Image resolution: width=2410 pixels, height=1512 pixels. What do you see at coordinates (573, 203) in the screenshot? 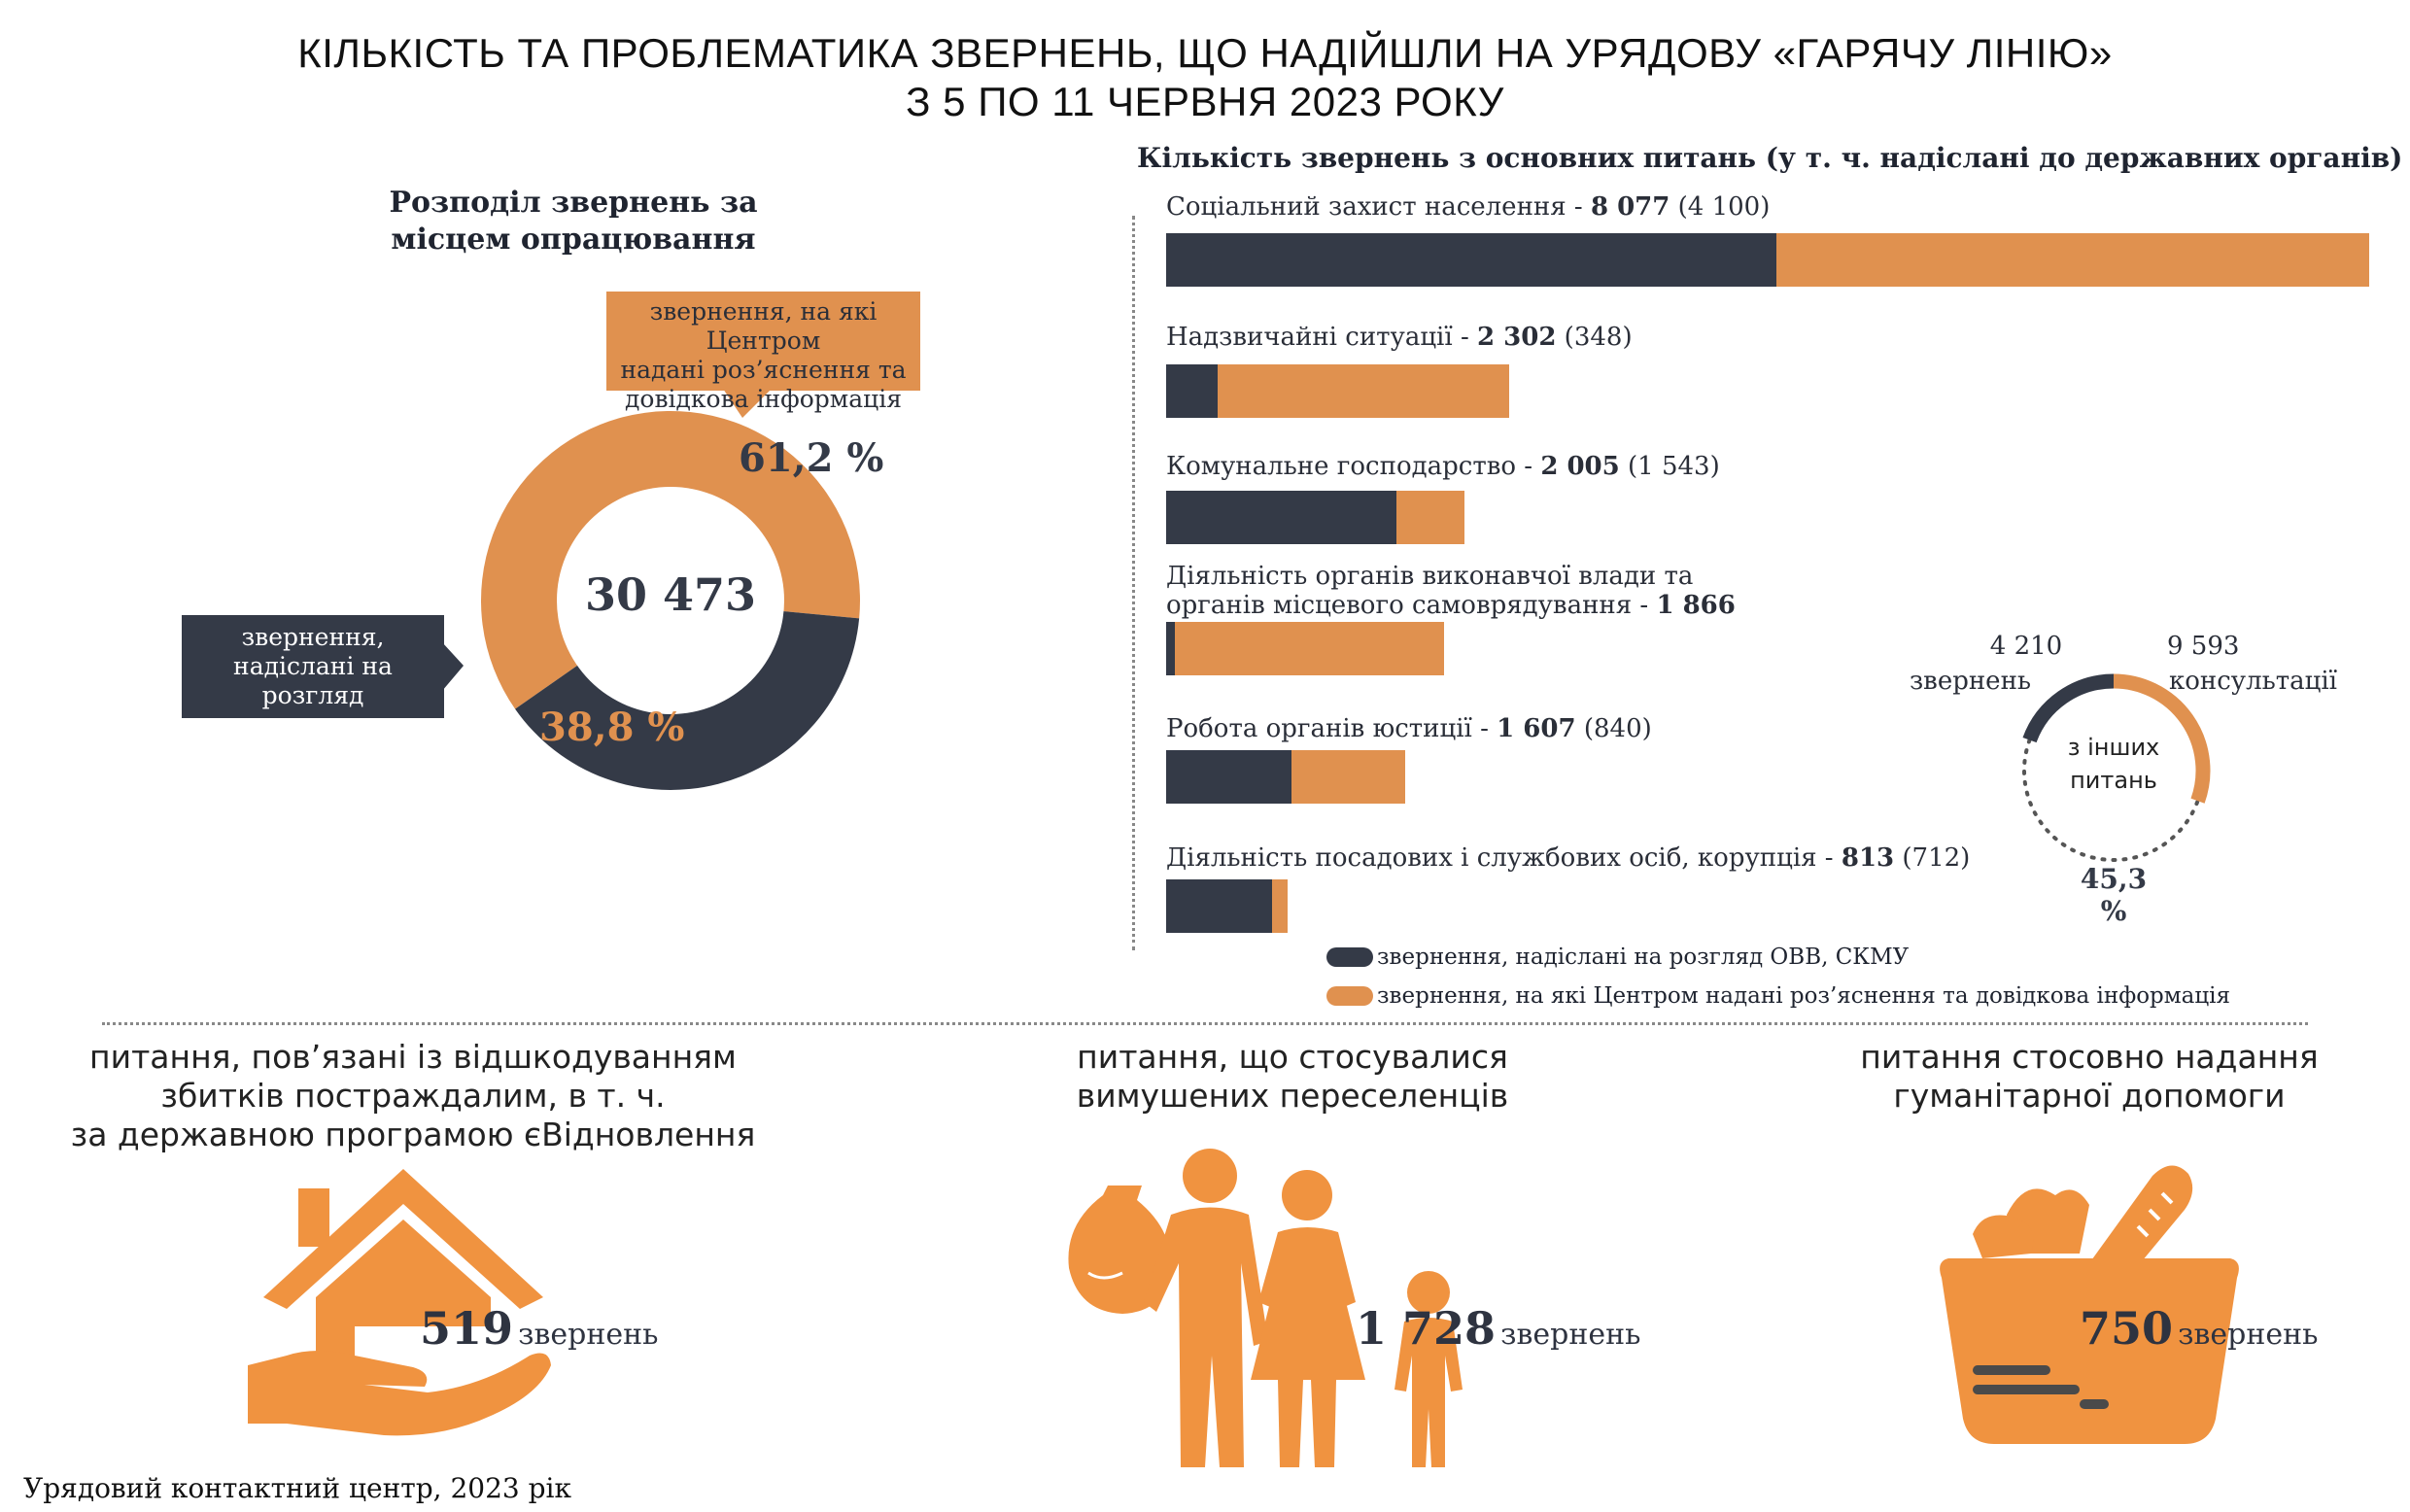
I see `donut-heading-line1: Розподіл звернень за` at bounding box center [573, 203].